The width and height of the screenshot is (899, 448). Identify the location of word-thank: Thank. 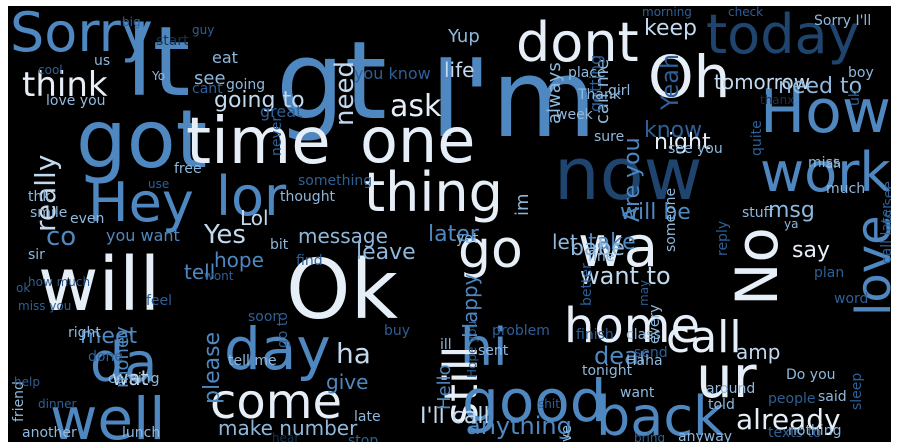
(599, 95).